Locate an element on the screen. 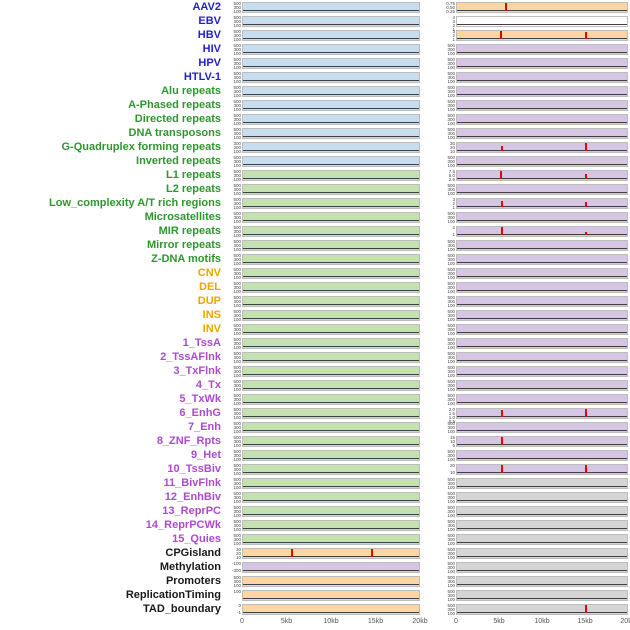 The image size is (630, 630). feature-row-l1-repeats: L1 repeats 500 300 100 7.5 5.0 2.5 is located at coordinates (315, 175).